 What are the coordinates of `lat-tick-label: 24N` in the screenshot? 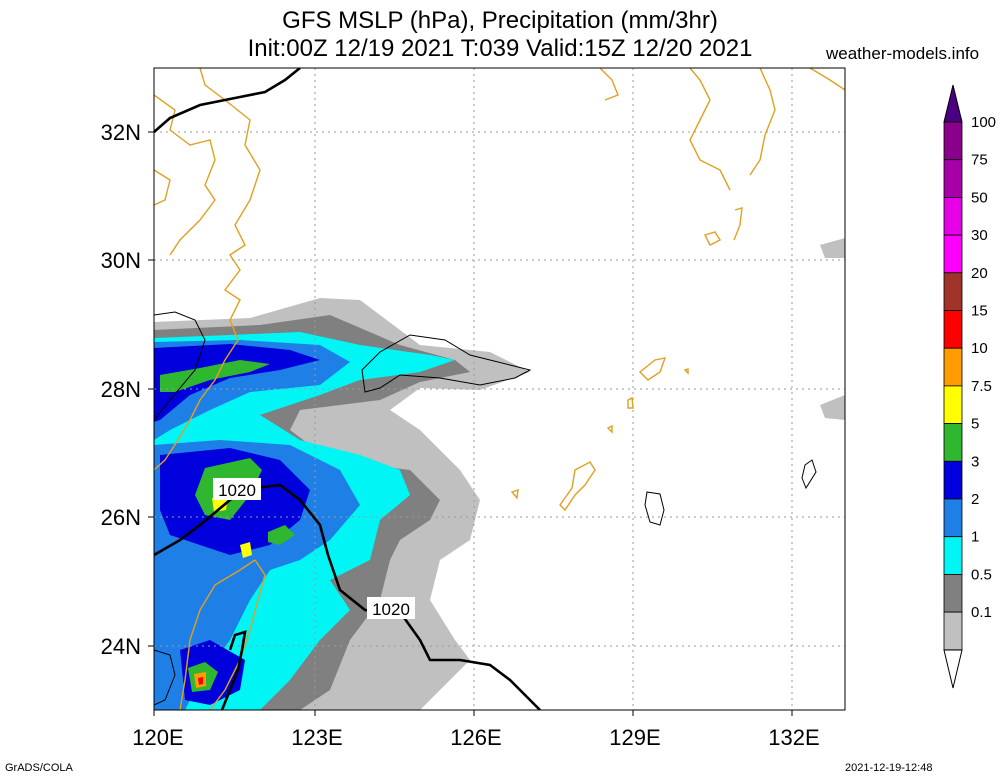 It's located at (121, 646).